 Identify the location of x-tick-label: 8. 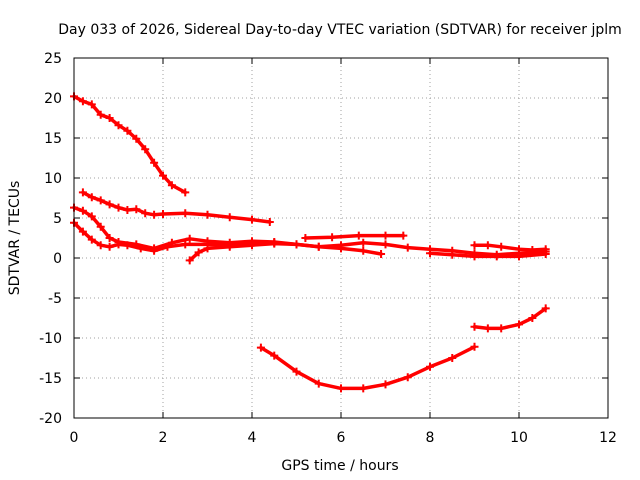
(430, 438).